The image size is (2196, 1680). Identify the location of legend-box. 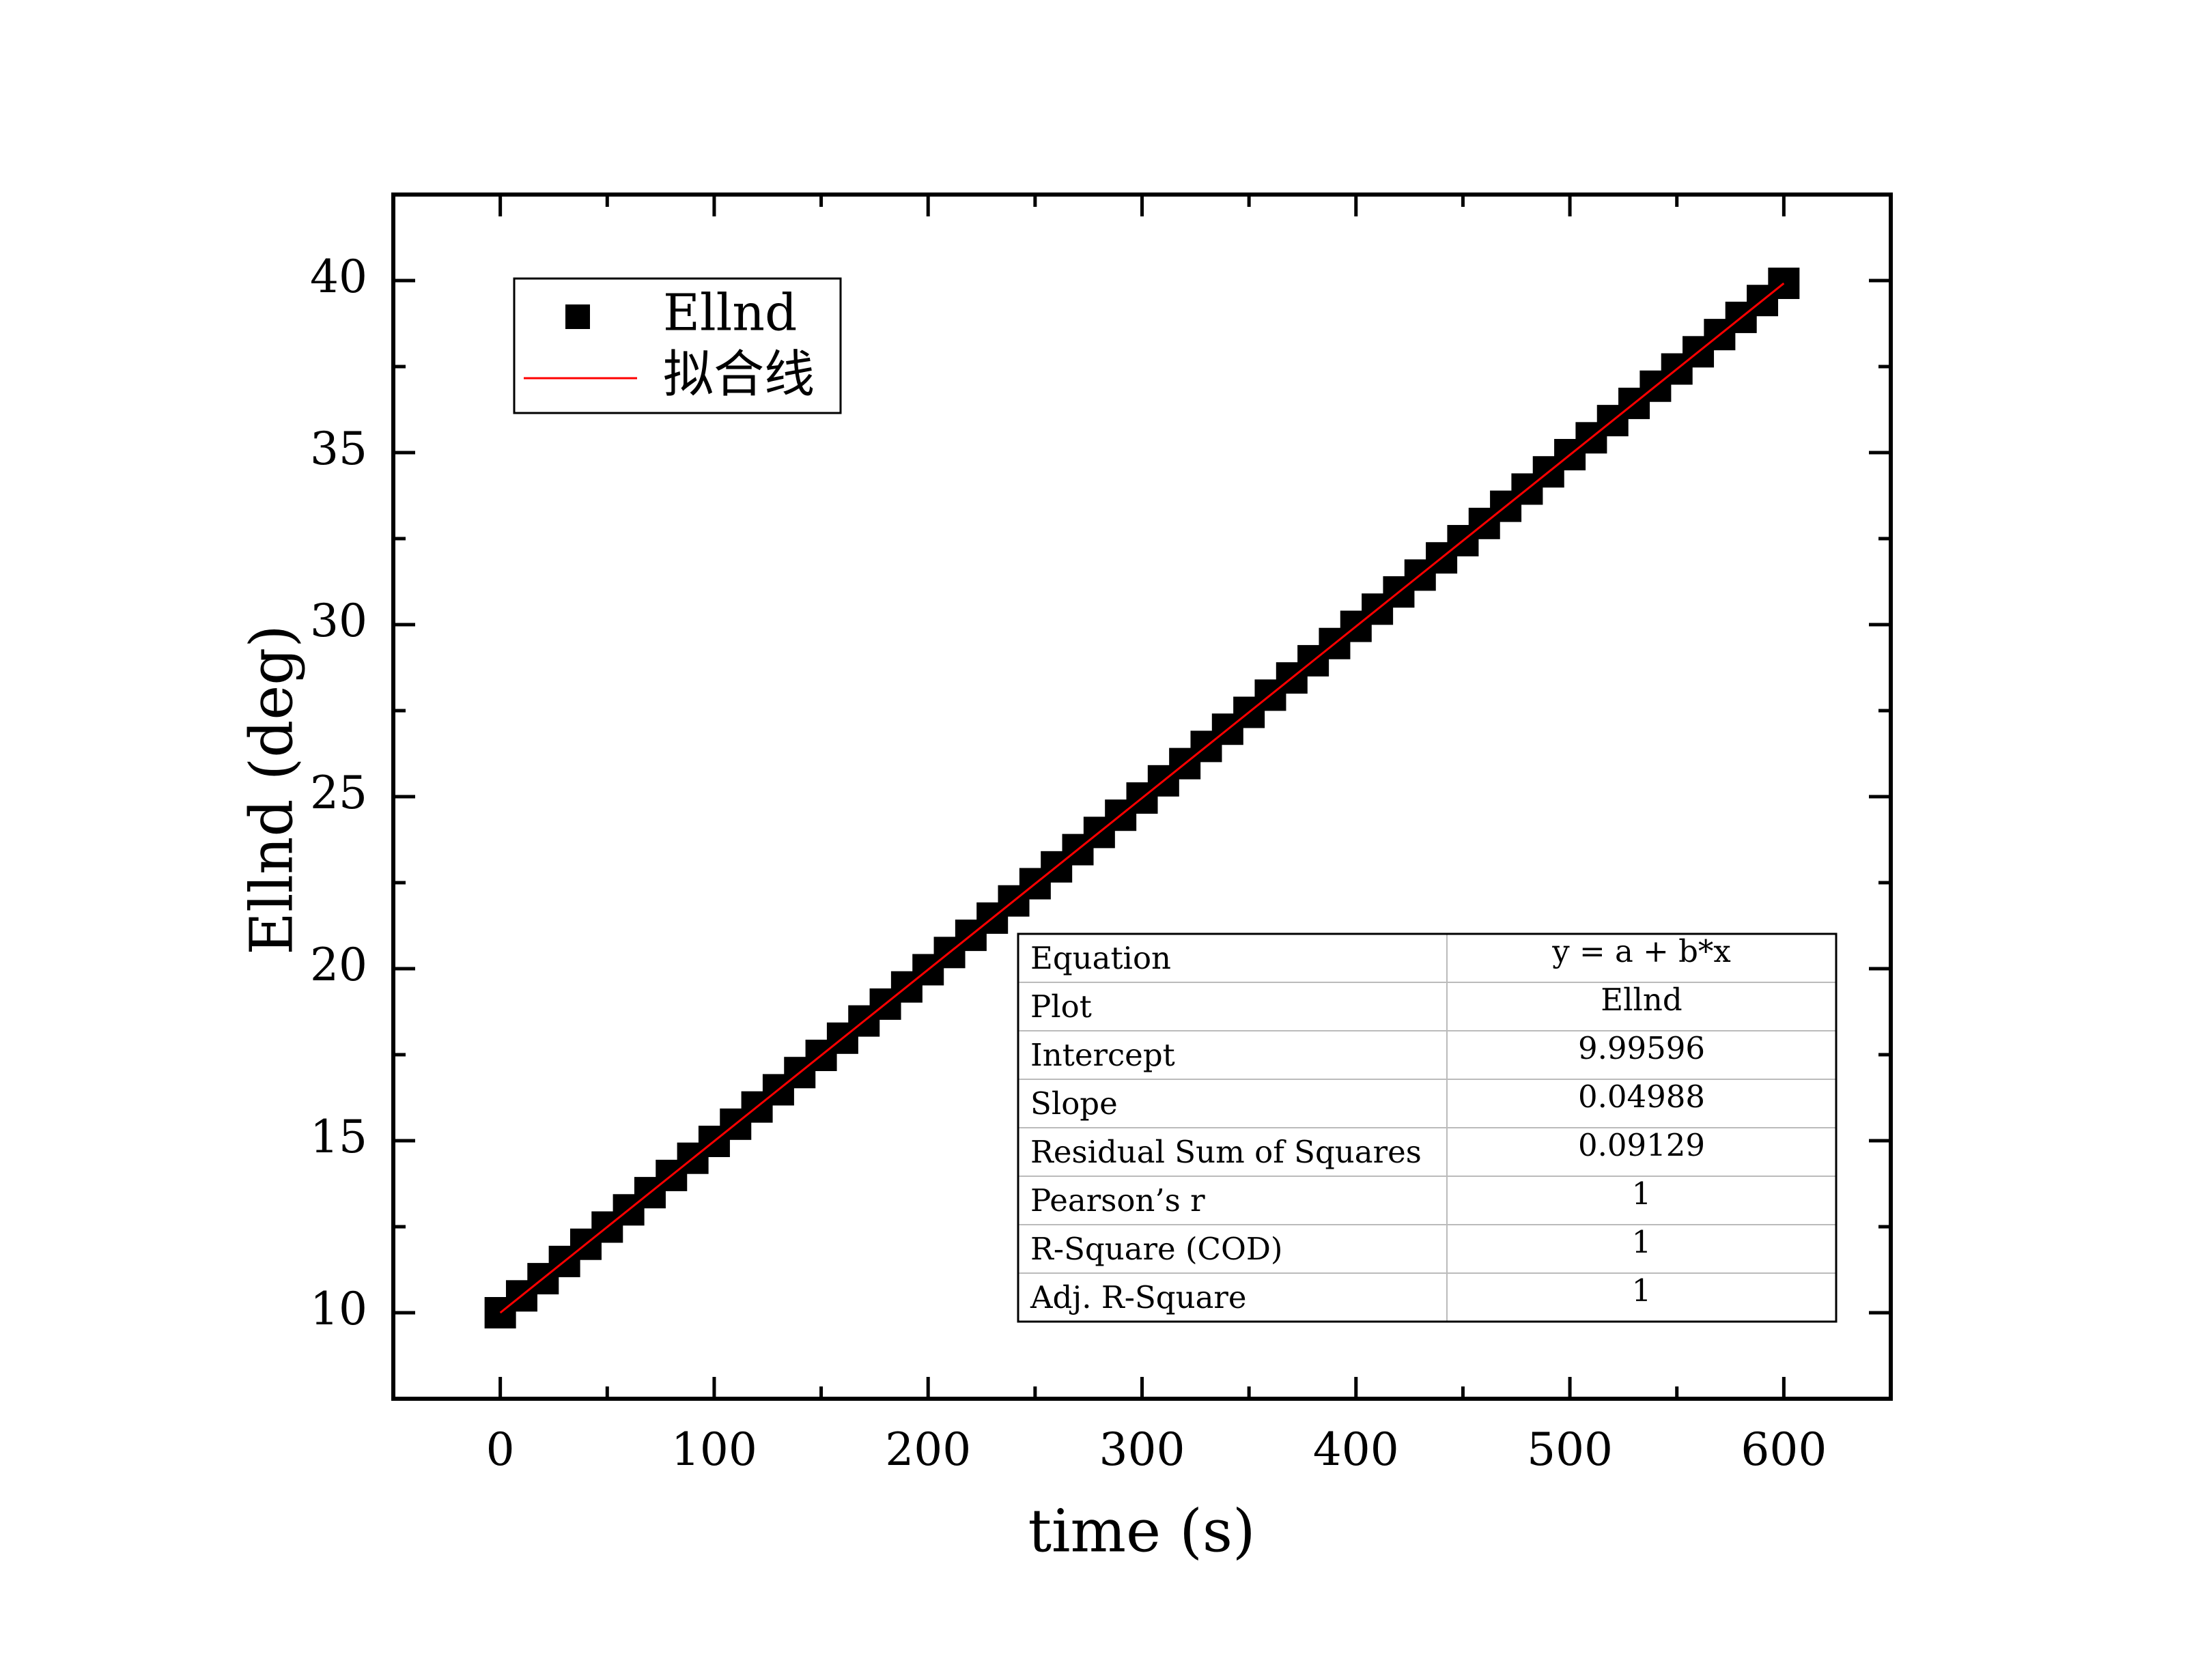
(678, 345).